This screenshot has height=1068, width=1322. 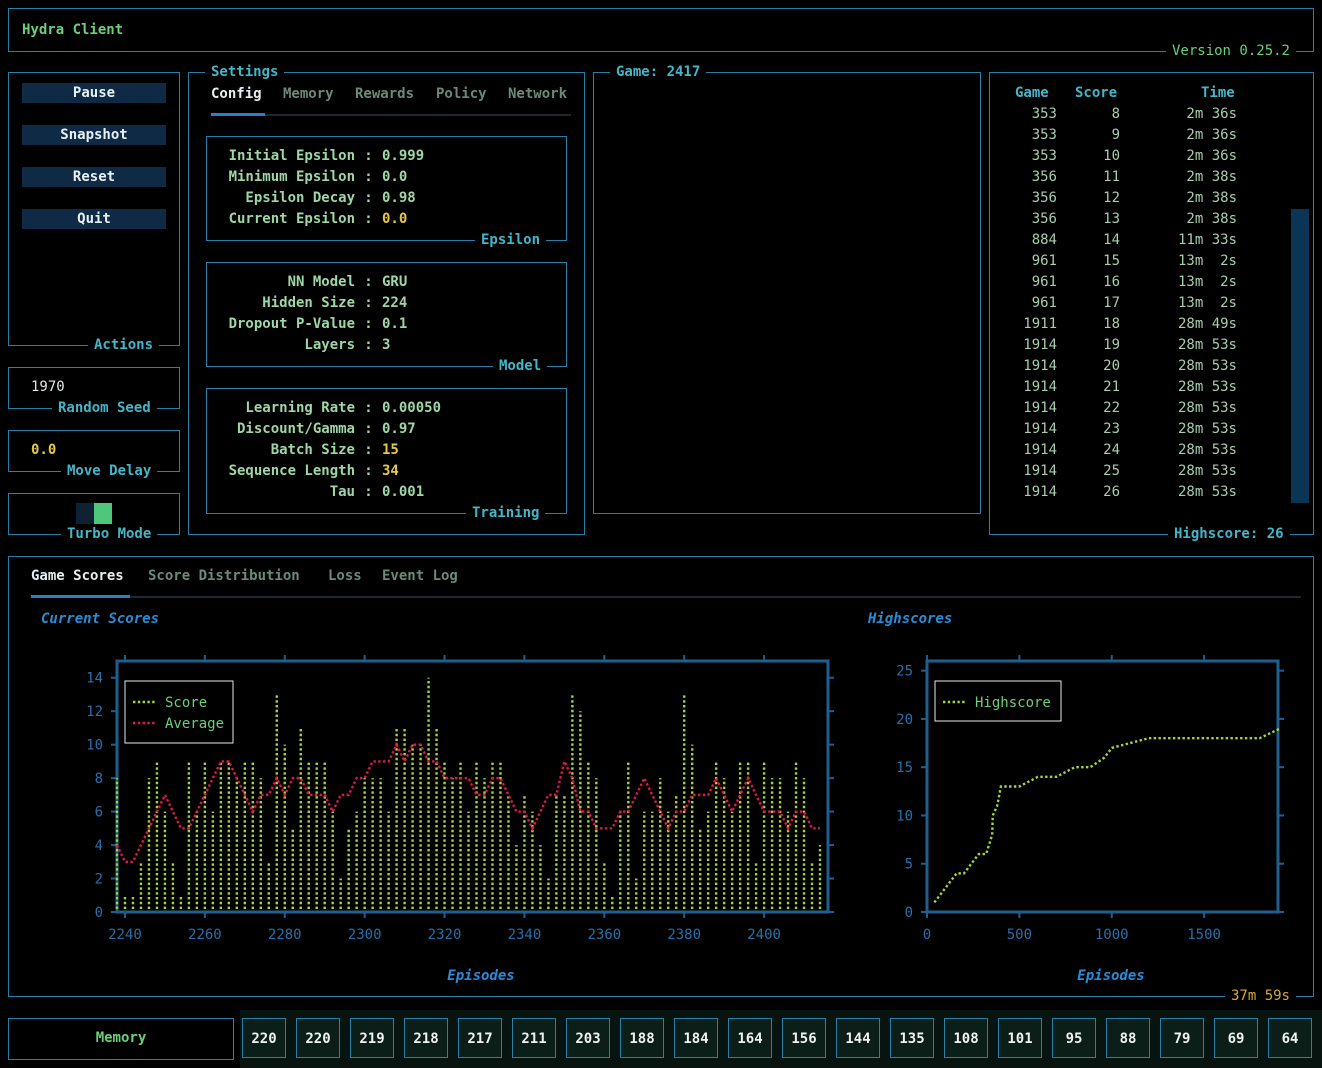 I want to click on memory-label-box, so click(x=121, y=1039).